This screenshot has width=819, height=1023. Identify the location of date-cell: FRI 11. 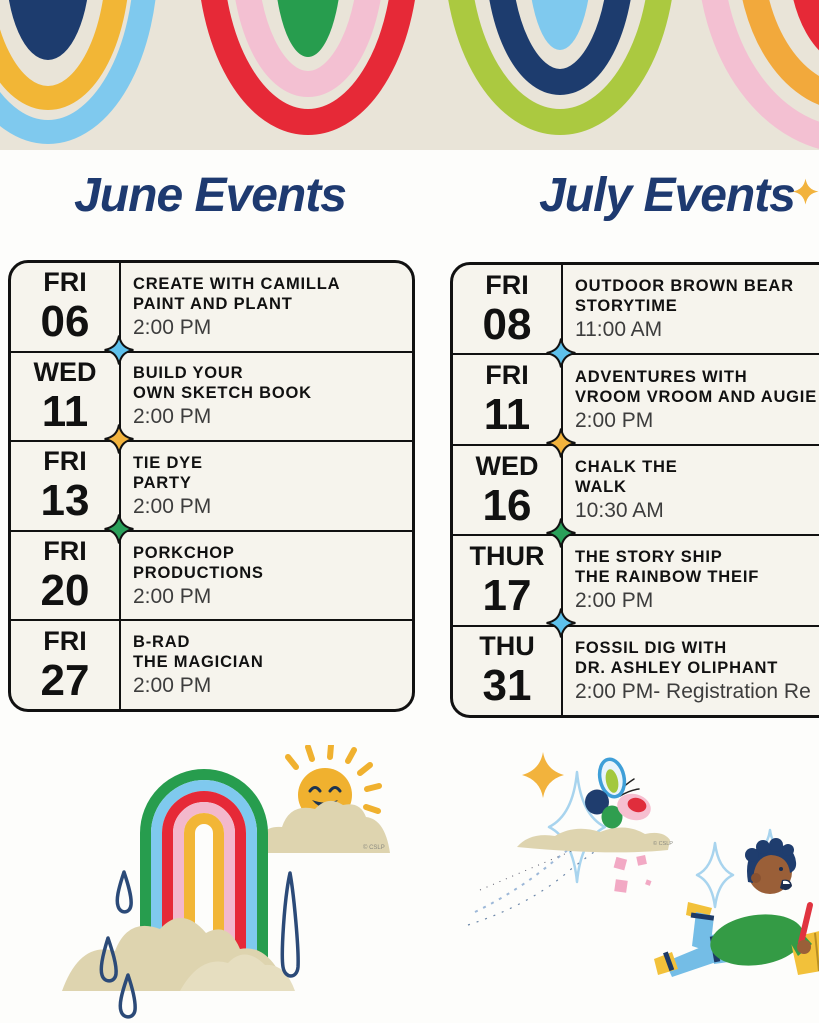
(508, 399).